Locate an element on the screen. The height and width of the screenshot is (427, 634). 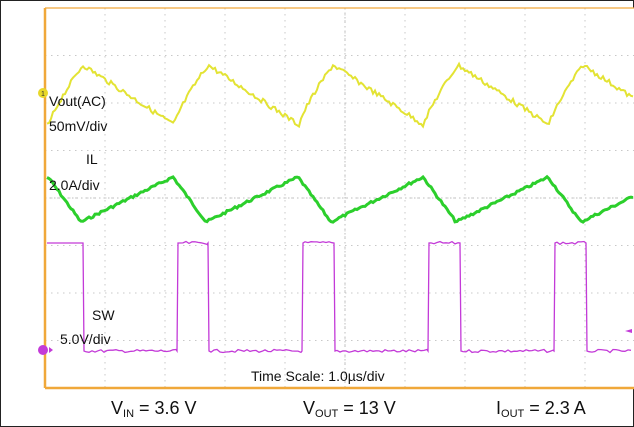
iout-subscript: OUT is located at coordinates (513, 414).